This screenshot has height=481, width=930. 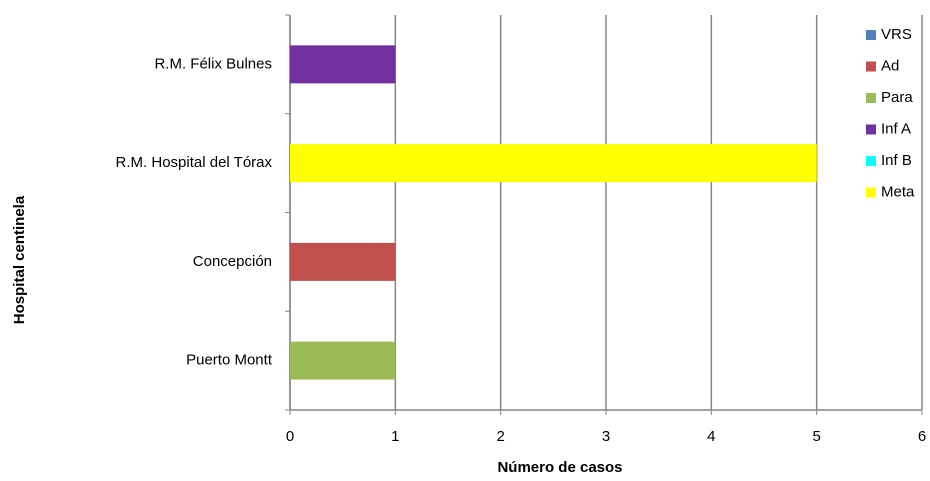 I want to click on legend-label: Meta, so click(x=898, y=191).